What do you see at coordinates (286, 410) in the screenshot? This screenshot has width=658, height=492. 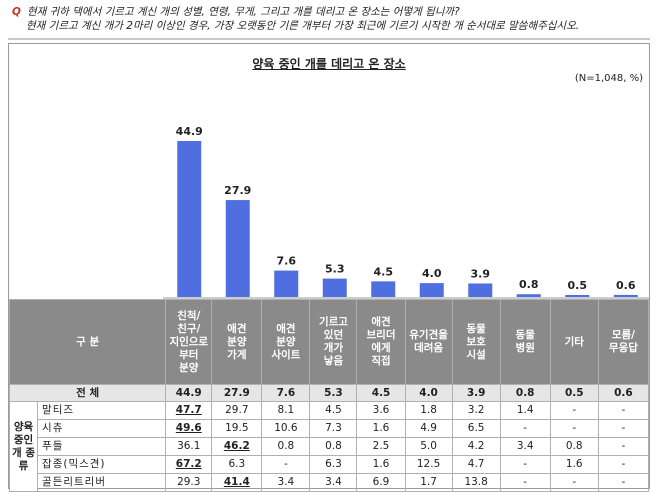 I see `table-cell: 8.1` at bounding box center [286, 410].